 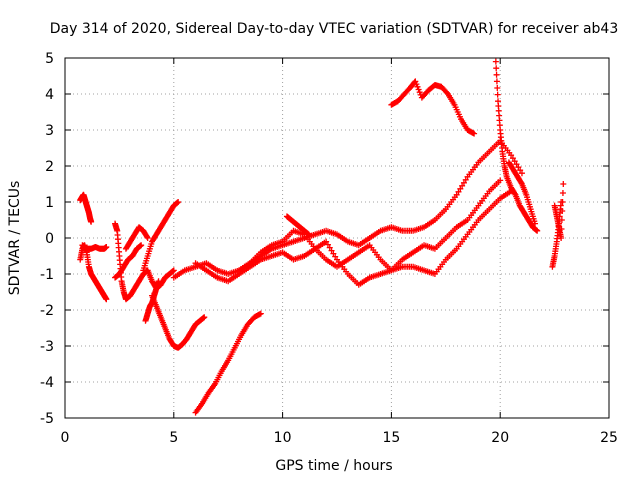 I want to click on y-tick-label: -1, so click(x=47, y=275).